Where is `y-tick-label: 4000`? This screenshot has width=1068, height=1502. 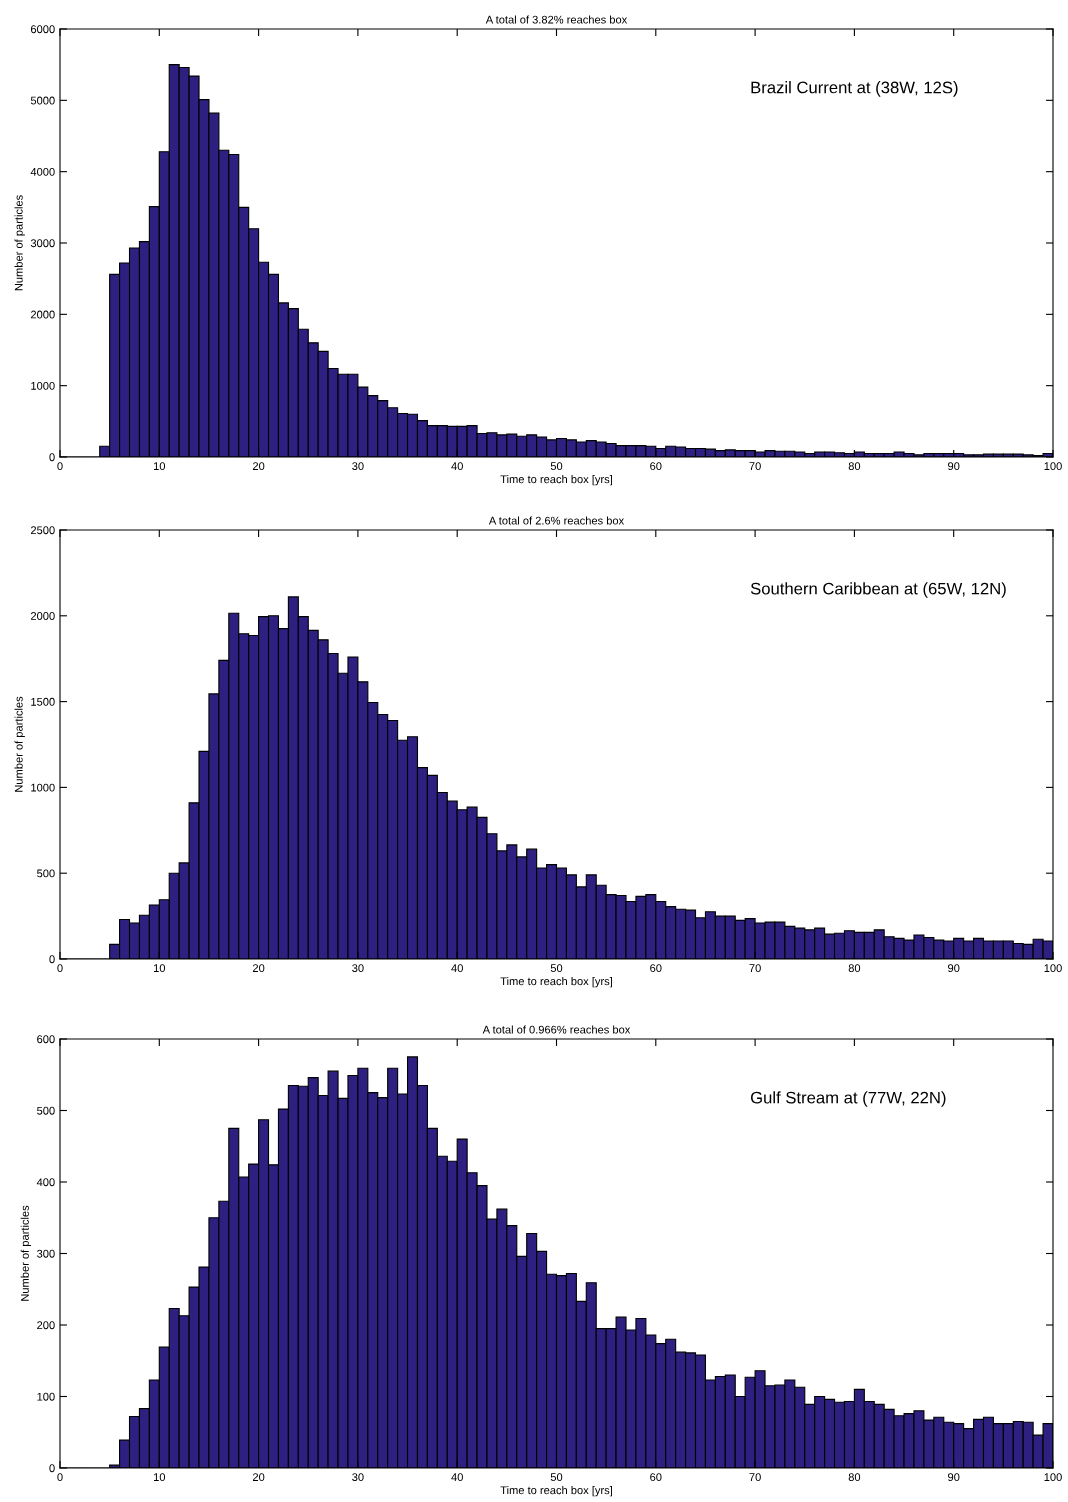
y-tick-label: 4000 is located at coordinates (42, 171).